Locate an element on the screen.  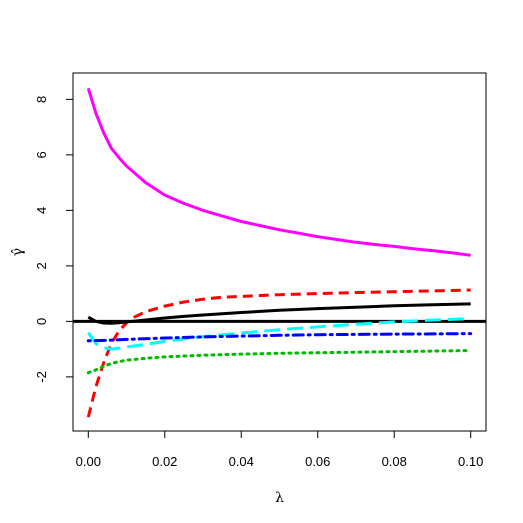
y-tick-label: -2 is located at coordinates (41, 377).